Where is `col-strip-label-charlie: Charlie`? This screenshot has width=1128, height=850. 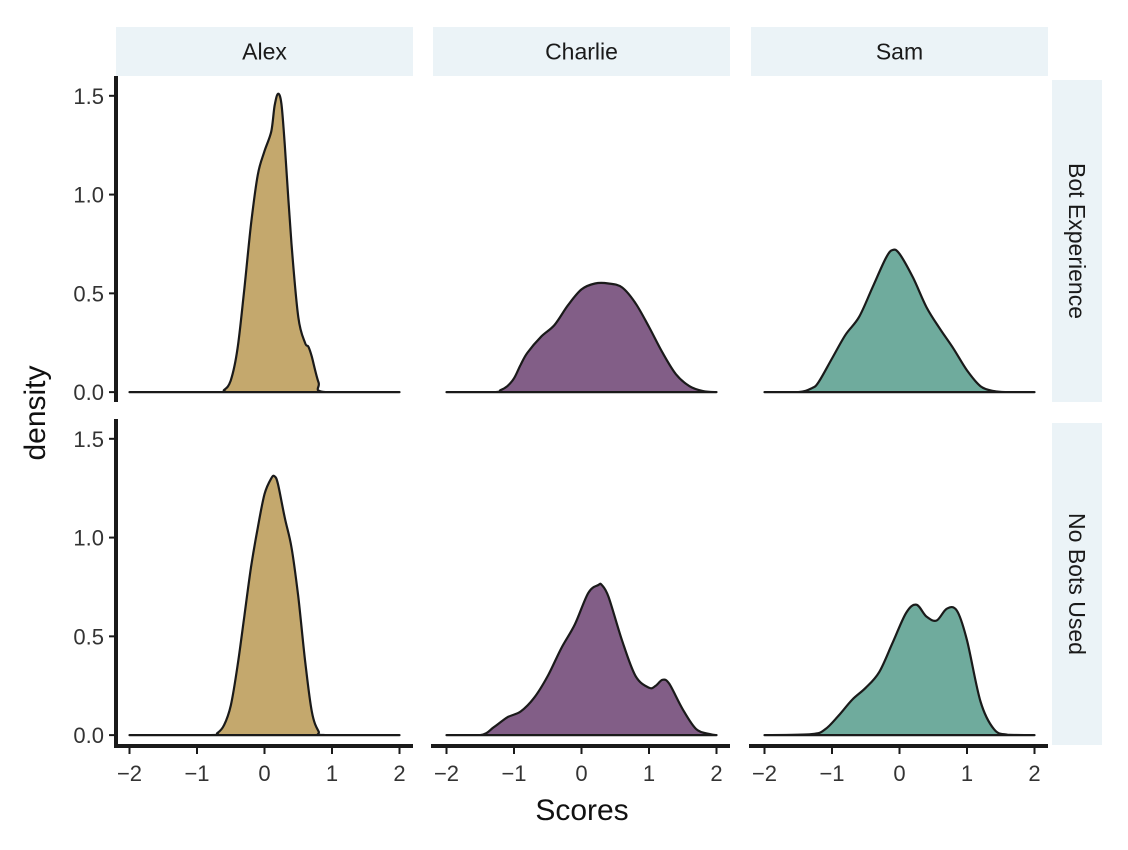
col-strip-label-charlie: Charlie is located at coordinates (581, 52).